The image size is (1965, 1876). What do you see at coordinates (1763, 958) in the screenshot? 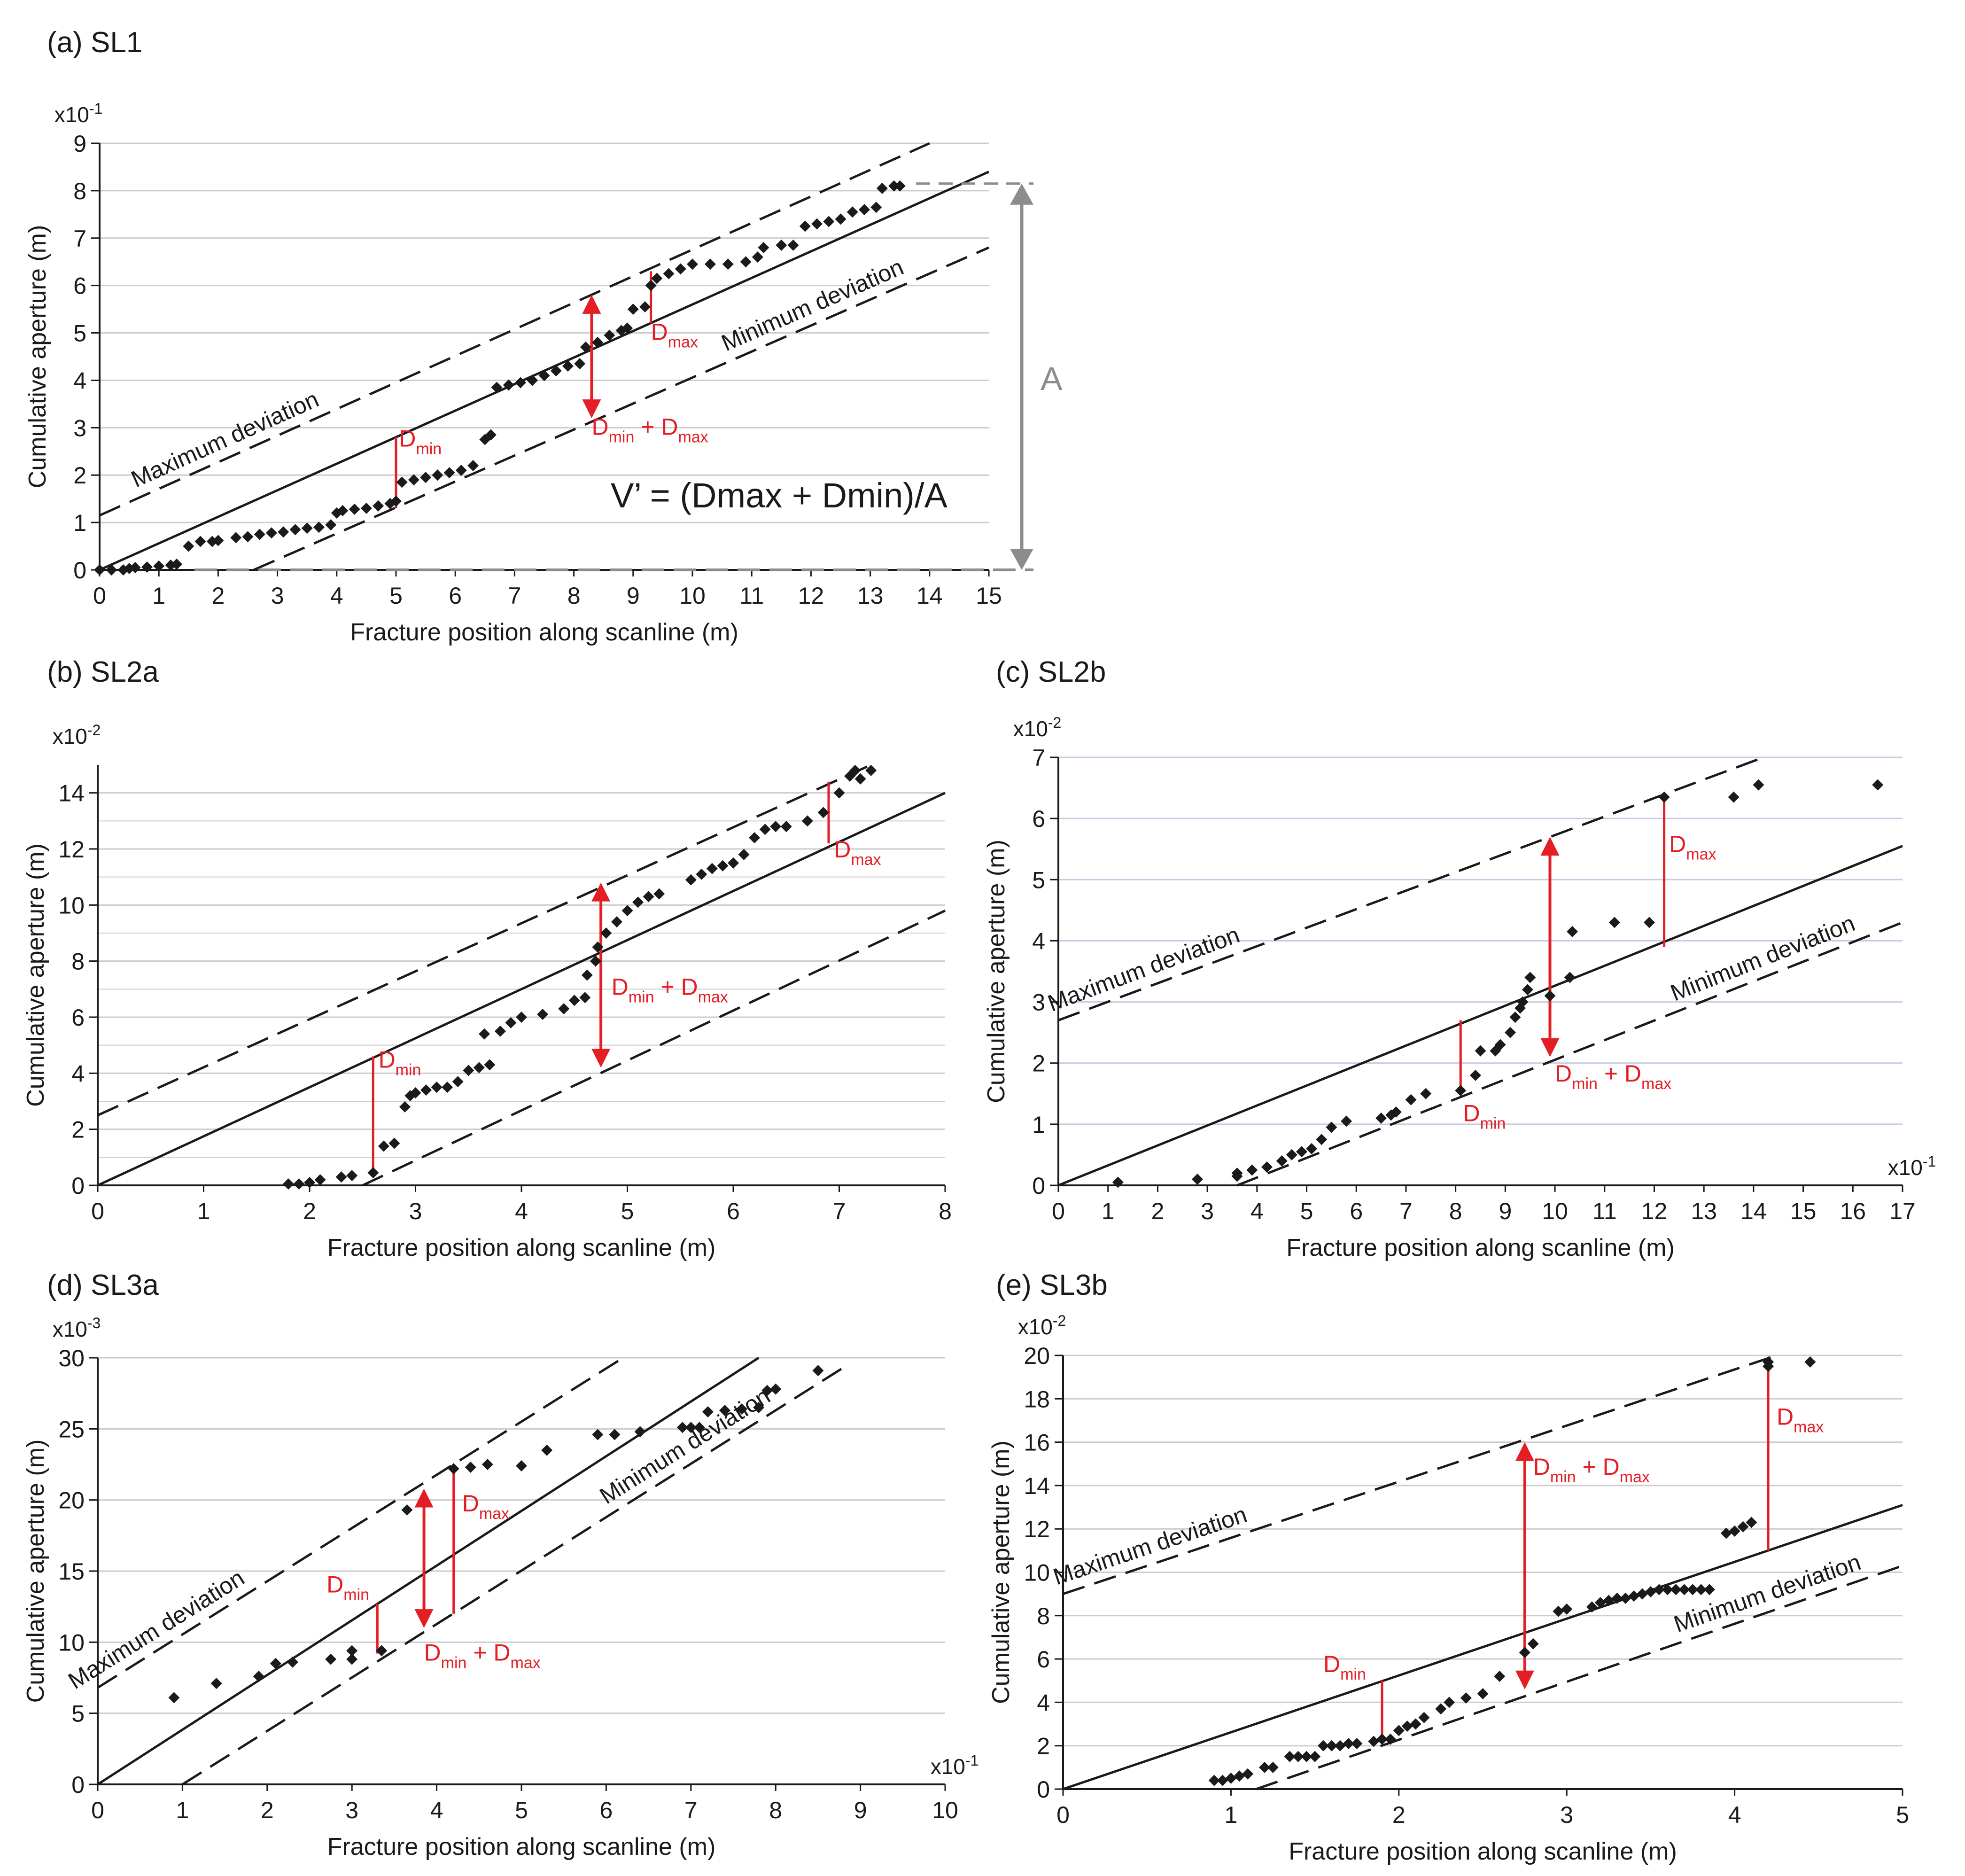
I see `min-deviation-label: Minimum deviation` at bounding box center [1763, 958].